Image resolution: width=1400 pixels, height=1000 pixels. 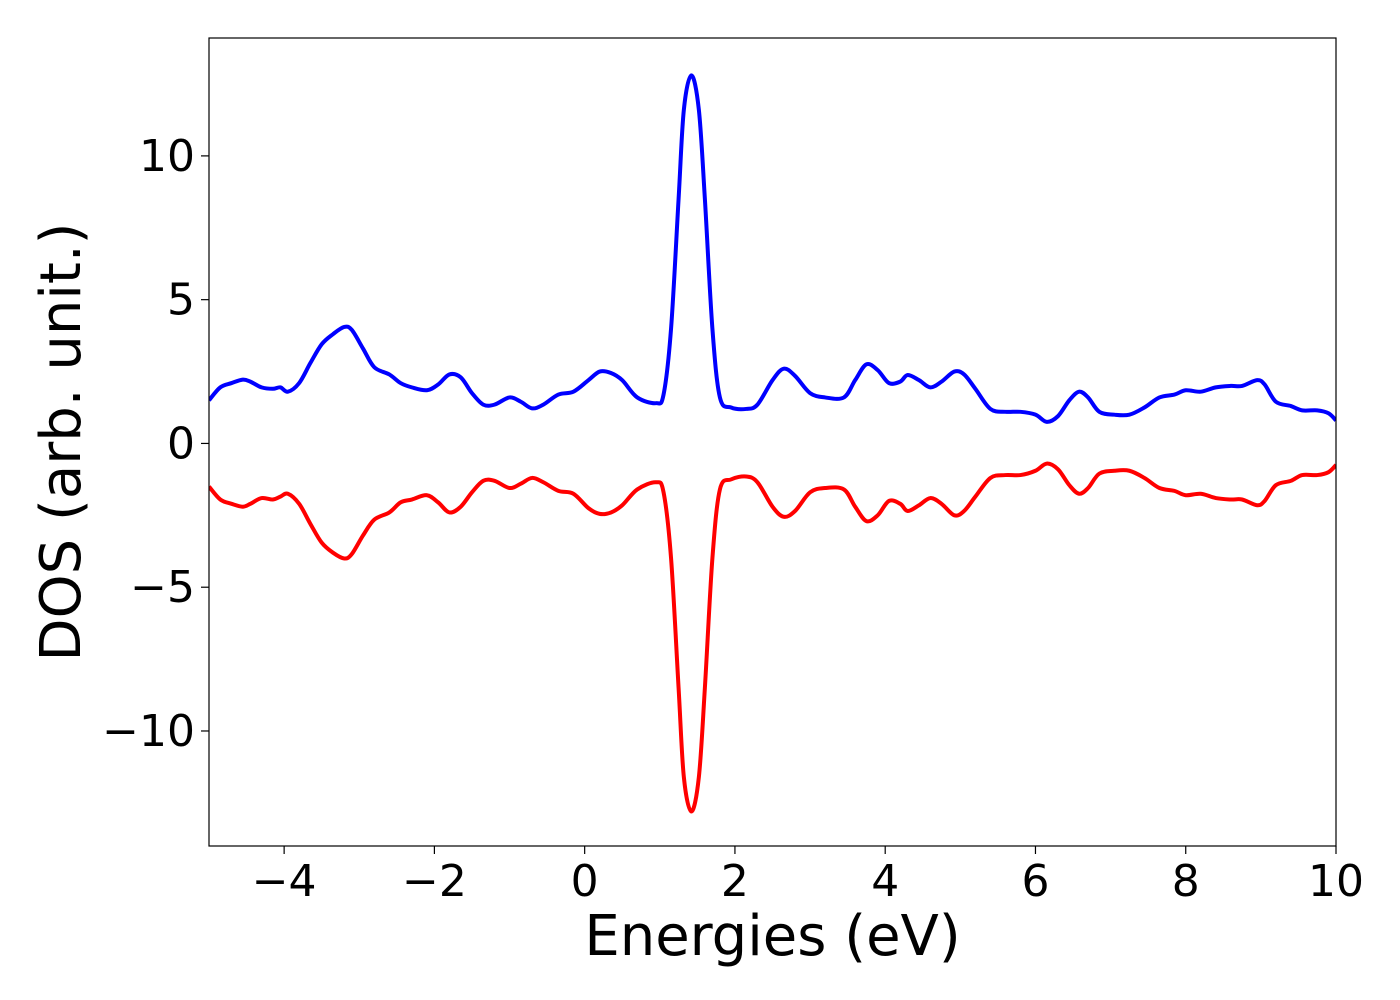 What do you see at coordinates (585, 881) in the screenshot?
I see `x-tick-label: 0` at bounding box center [585, 881].